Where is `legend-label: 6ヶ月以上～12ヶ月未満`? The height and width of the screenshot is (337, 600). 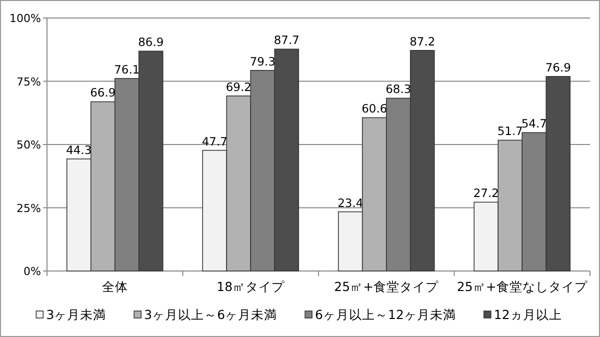
legend-label: 6ヶ月以上～12ヶ月未満 is located at coordinates (385, 314).